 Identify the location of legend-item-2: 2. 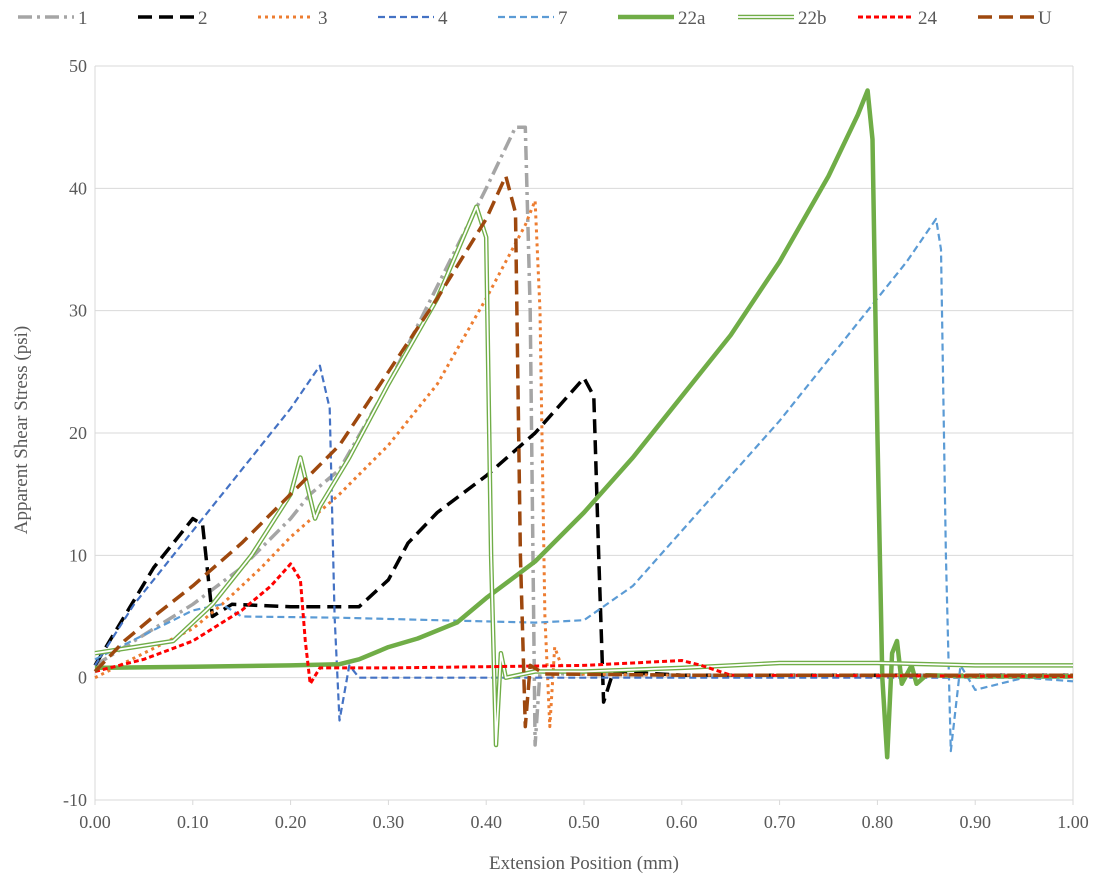
(173, 18).